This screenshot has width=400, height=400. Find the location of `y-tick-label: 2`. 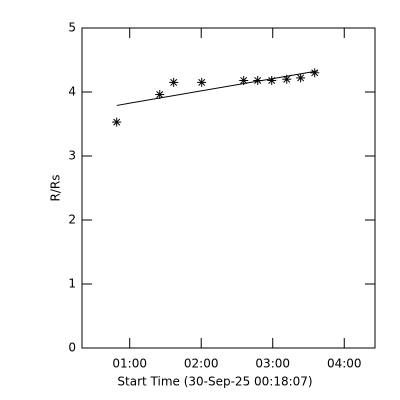

y-tick-label: 2 is located at coordinates (72, 220).